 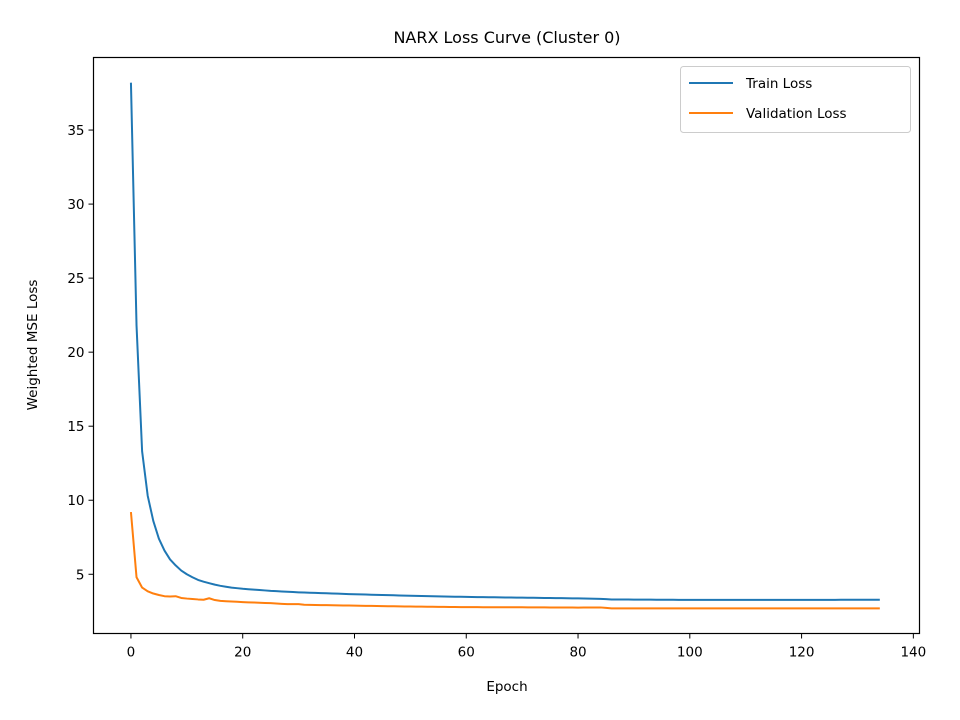 What do you see at coordinates (131, 653) in the screenshot?
I see `x-tick-label: 0` at bounding box center [131, 653].